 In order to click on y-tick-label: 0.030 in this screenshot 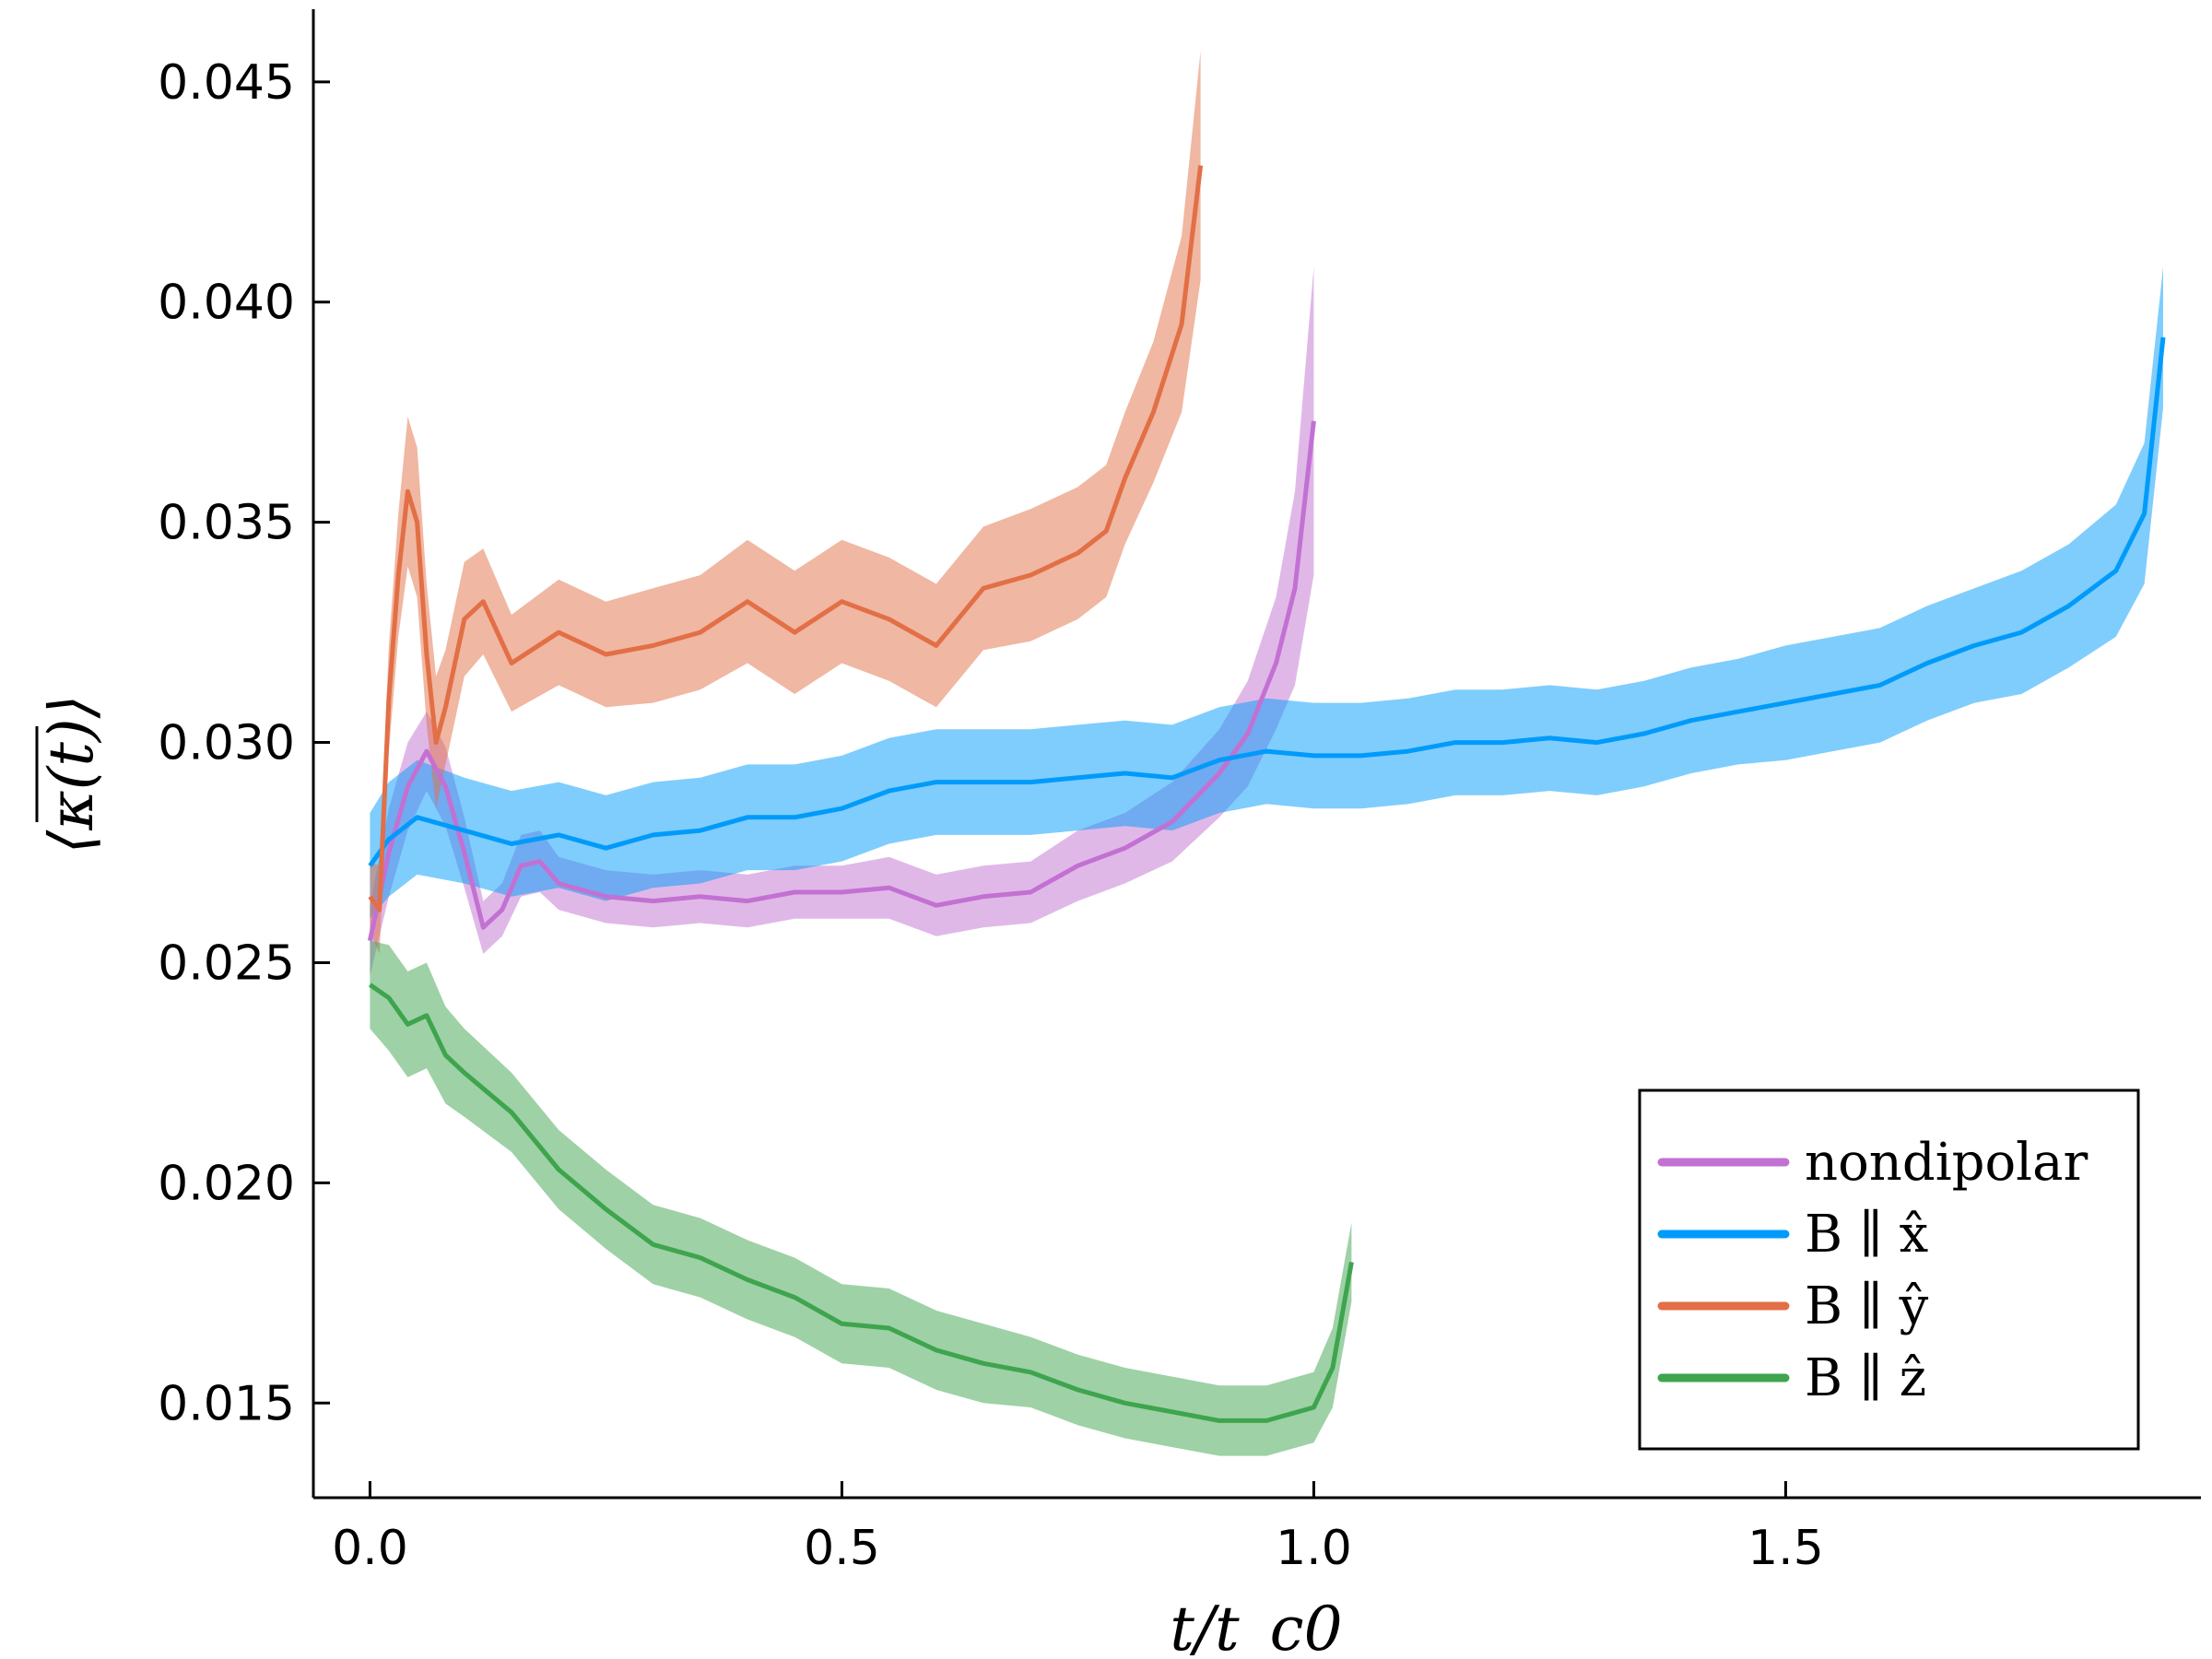, I will do `click(226, 743)`.